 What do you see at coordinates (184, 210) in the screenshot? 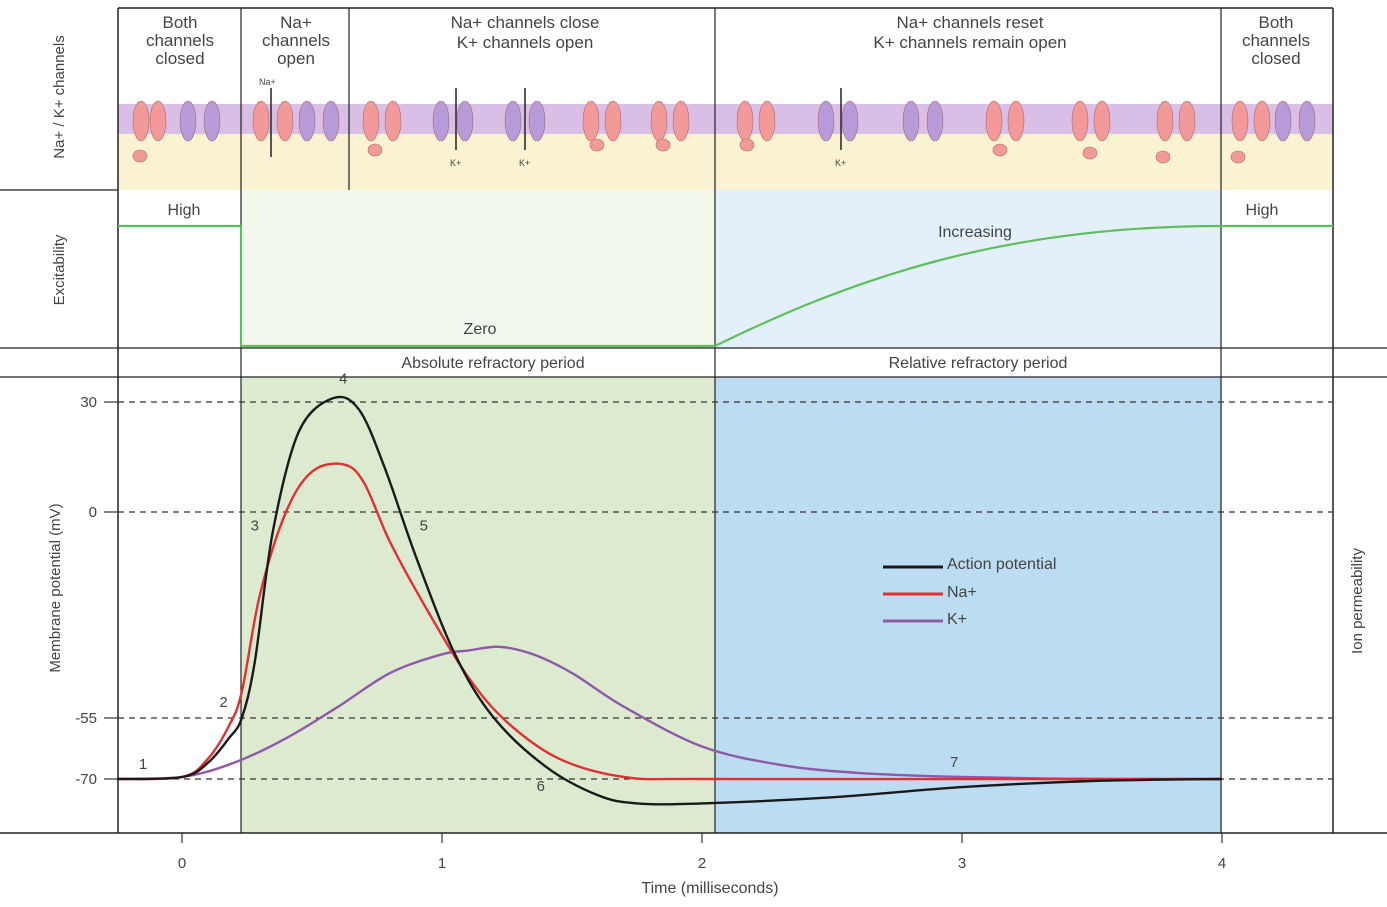
I see `excitability-high-left: High` at bounding box center [184, 210].